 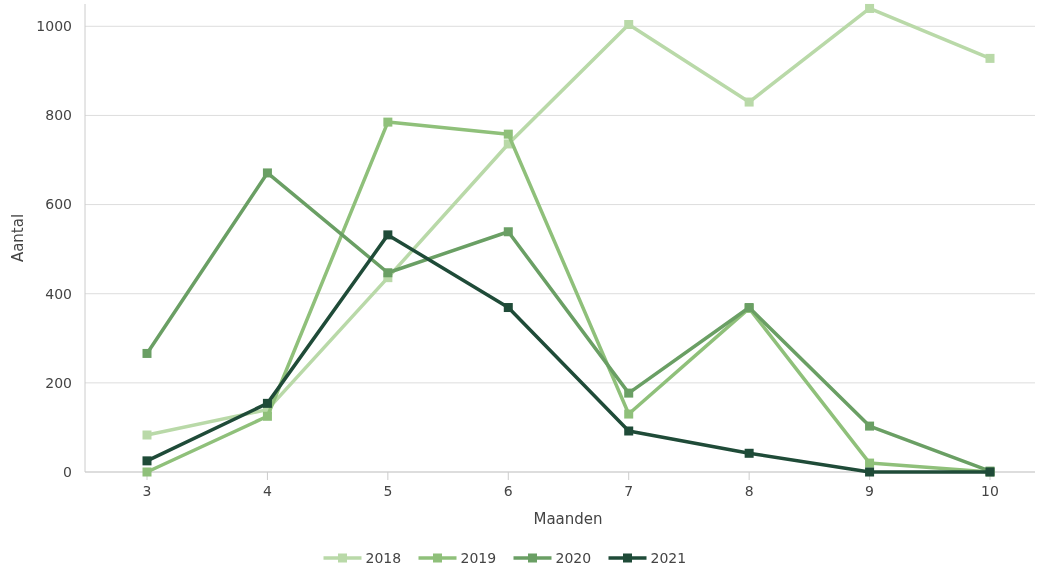 What do you see at coordinates (508, 491) in the screenshot?
I see `x-tick-label: 6` at bounding box center [508, 491].